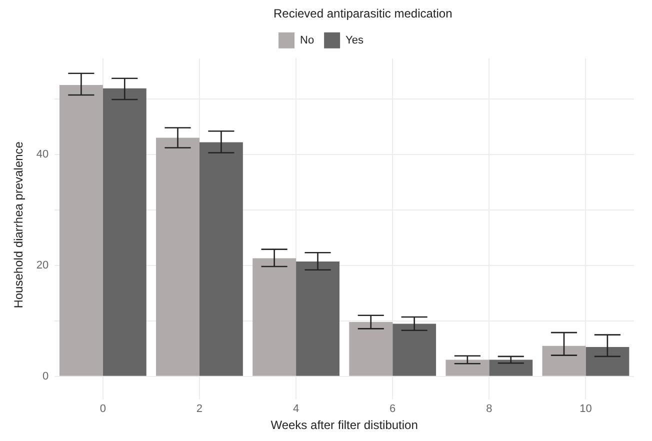  What do you see at coordinates (45, 376) in the screenshot?
I see `y-tick-label: 0` at bounding box center [45, 376].